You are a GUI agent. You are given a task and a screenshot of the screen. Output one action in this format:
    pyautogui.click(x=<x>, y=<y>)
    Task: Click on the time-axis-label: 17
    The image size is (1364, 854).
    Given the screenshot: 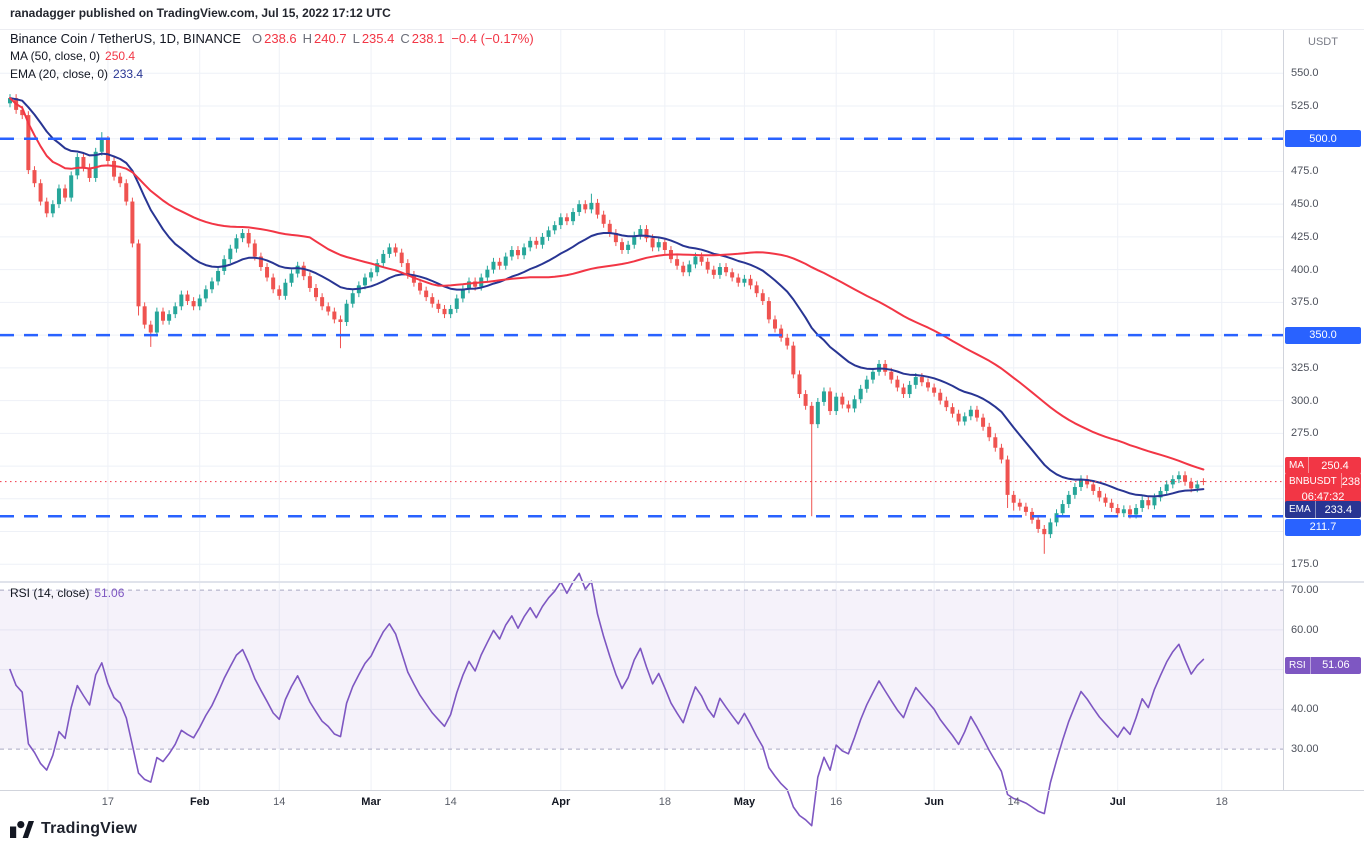 What is the action you would take?
    pyautogui.click(x=108, y=802)
    